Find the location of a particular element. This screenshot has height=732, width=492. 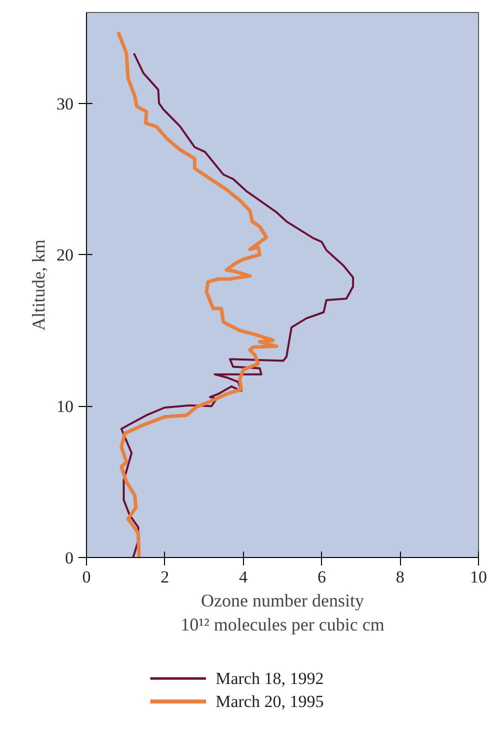

x-tick-label: 10 is located at coordinates (478, 577).